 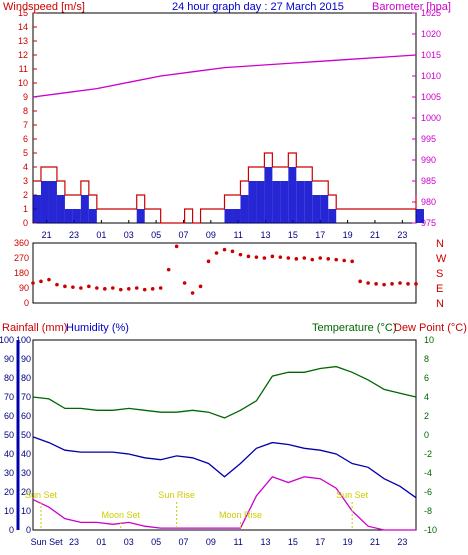 What do you see at coordinates (23, 83) in the screenshot?
I see `wind-y-tick-label: 10` at bounding box center [23, 83].